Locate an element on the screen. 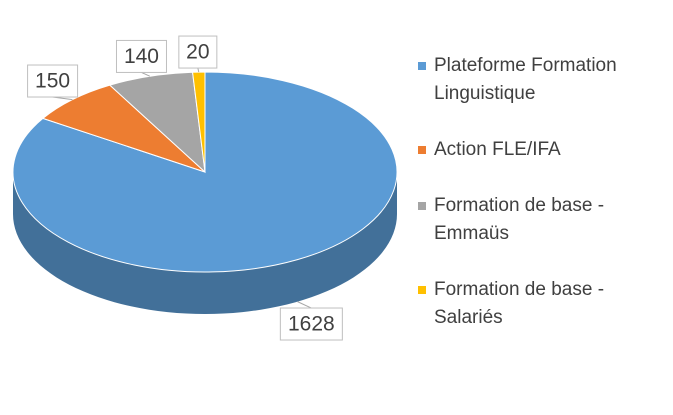  legend-item: Action FLE/IFA is located at coordinates (541, 150).